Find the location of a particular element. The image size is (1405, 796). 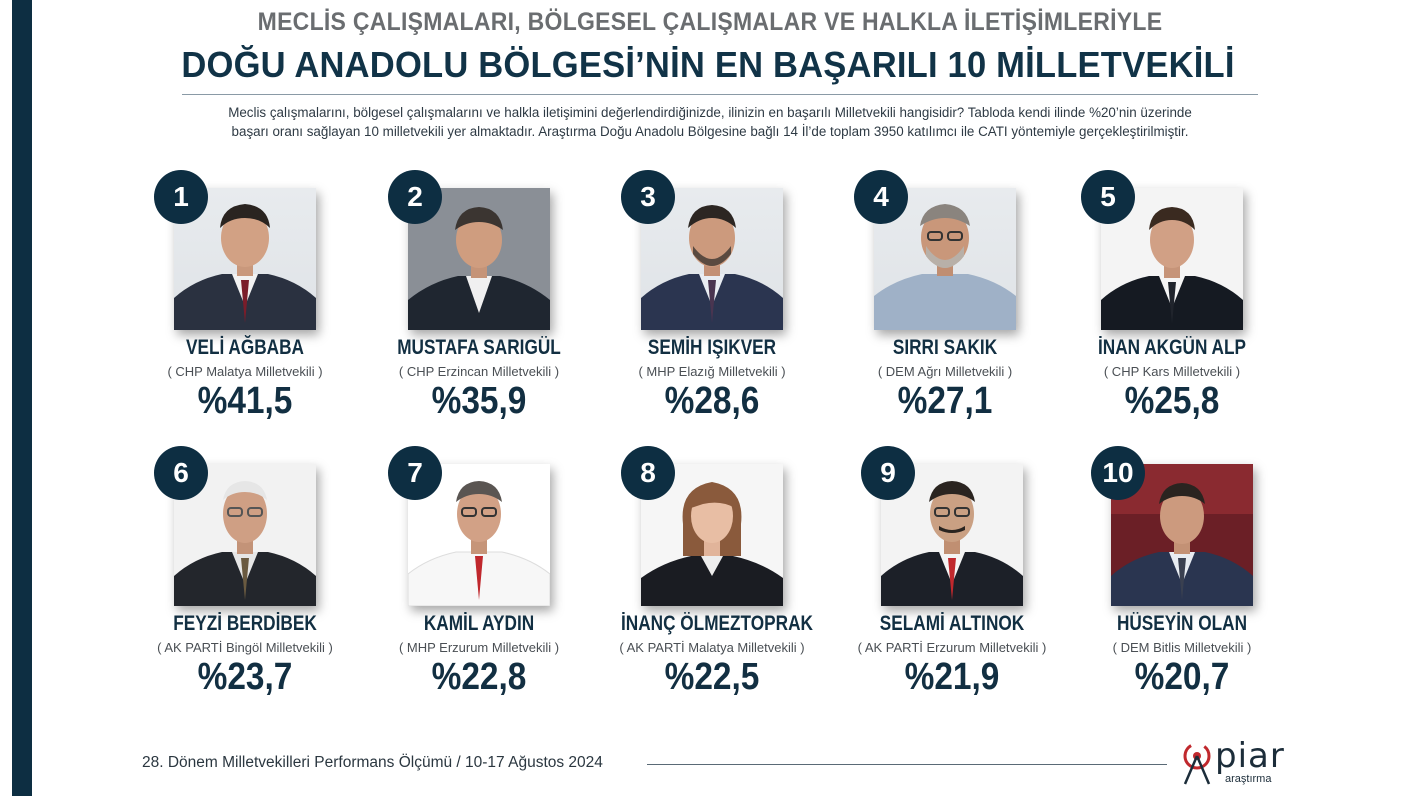

deputy-name: İNAN AKGÜN ALP is located at coordinates (1172, 347).